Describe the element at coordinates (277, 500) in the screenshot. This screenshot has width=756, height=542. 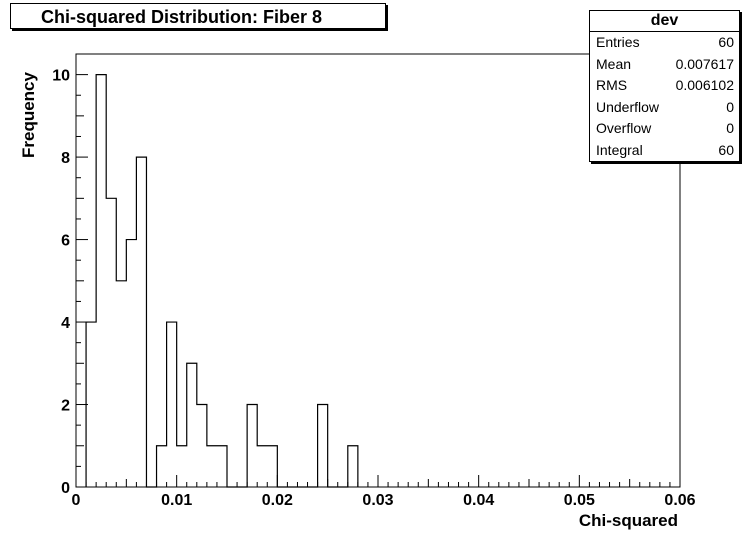
I see `x-tick-label: 0.02` at that location.